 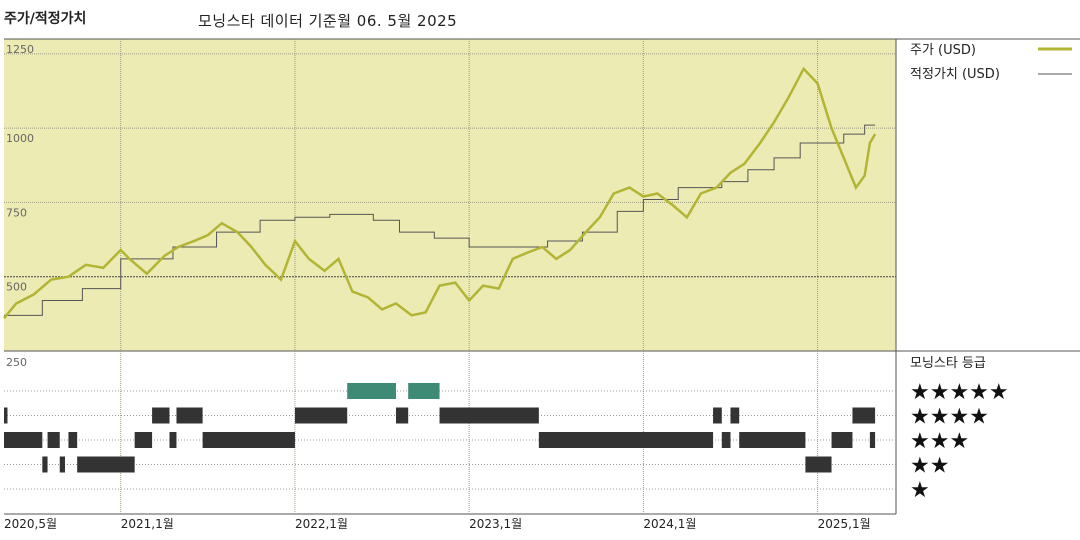 What do you see at coordinates (943, 50) in the screenshot?
I see `legend-price-label: 주가 (USD)` at bounding box center [943, 50].